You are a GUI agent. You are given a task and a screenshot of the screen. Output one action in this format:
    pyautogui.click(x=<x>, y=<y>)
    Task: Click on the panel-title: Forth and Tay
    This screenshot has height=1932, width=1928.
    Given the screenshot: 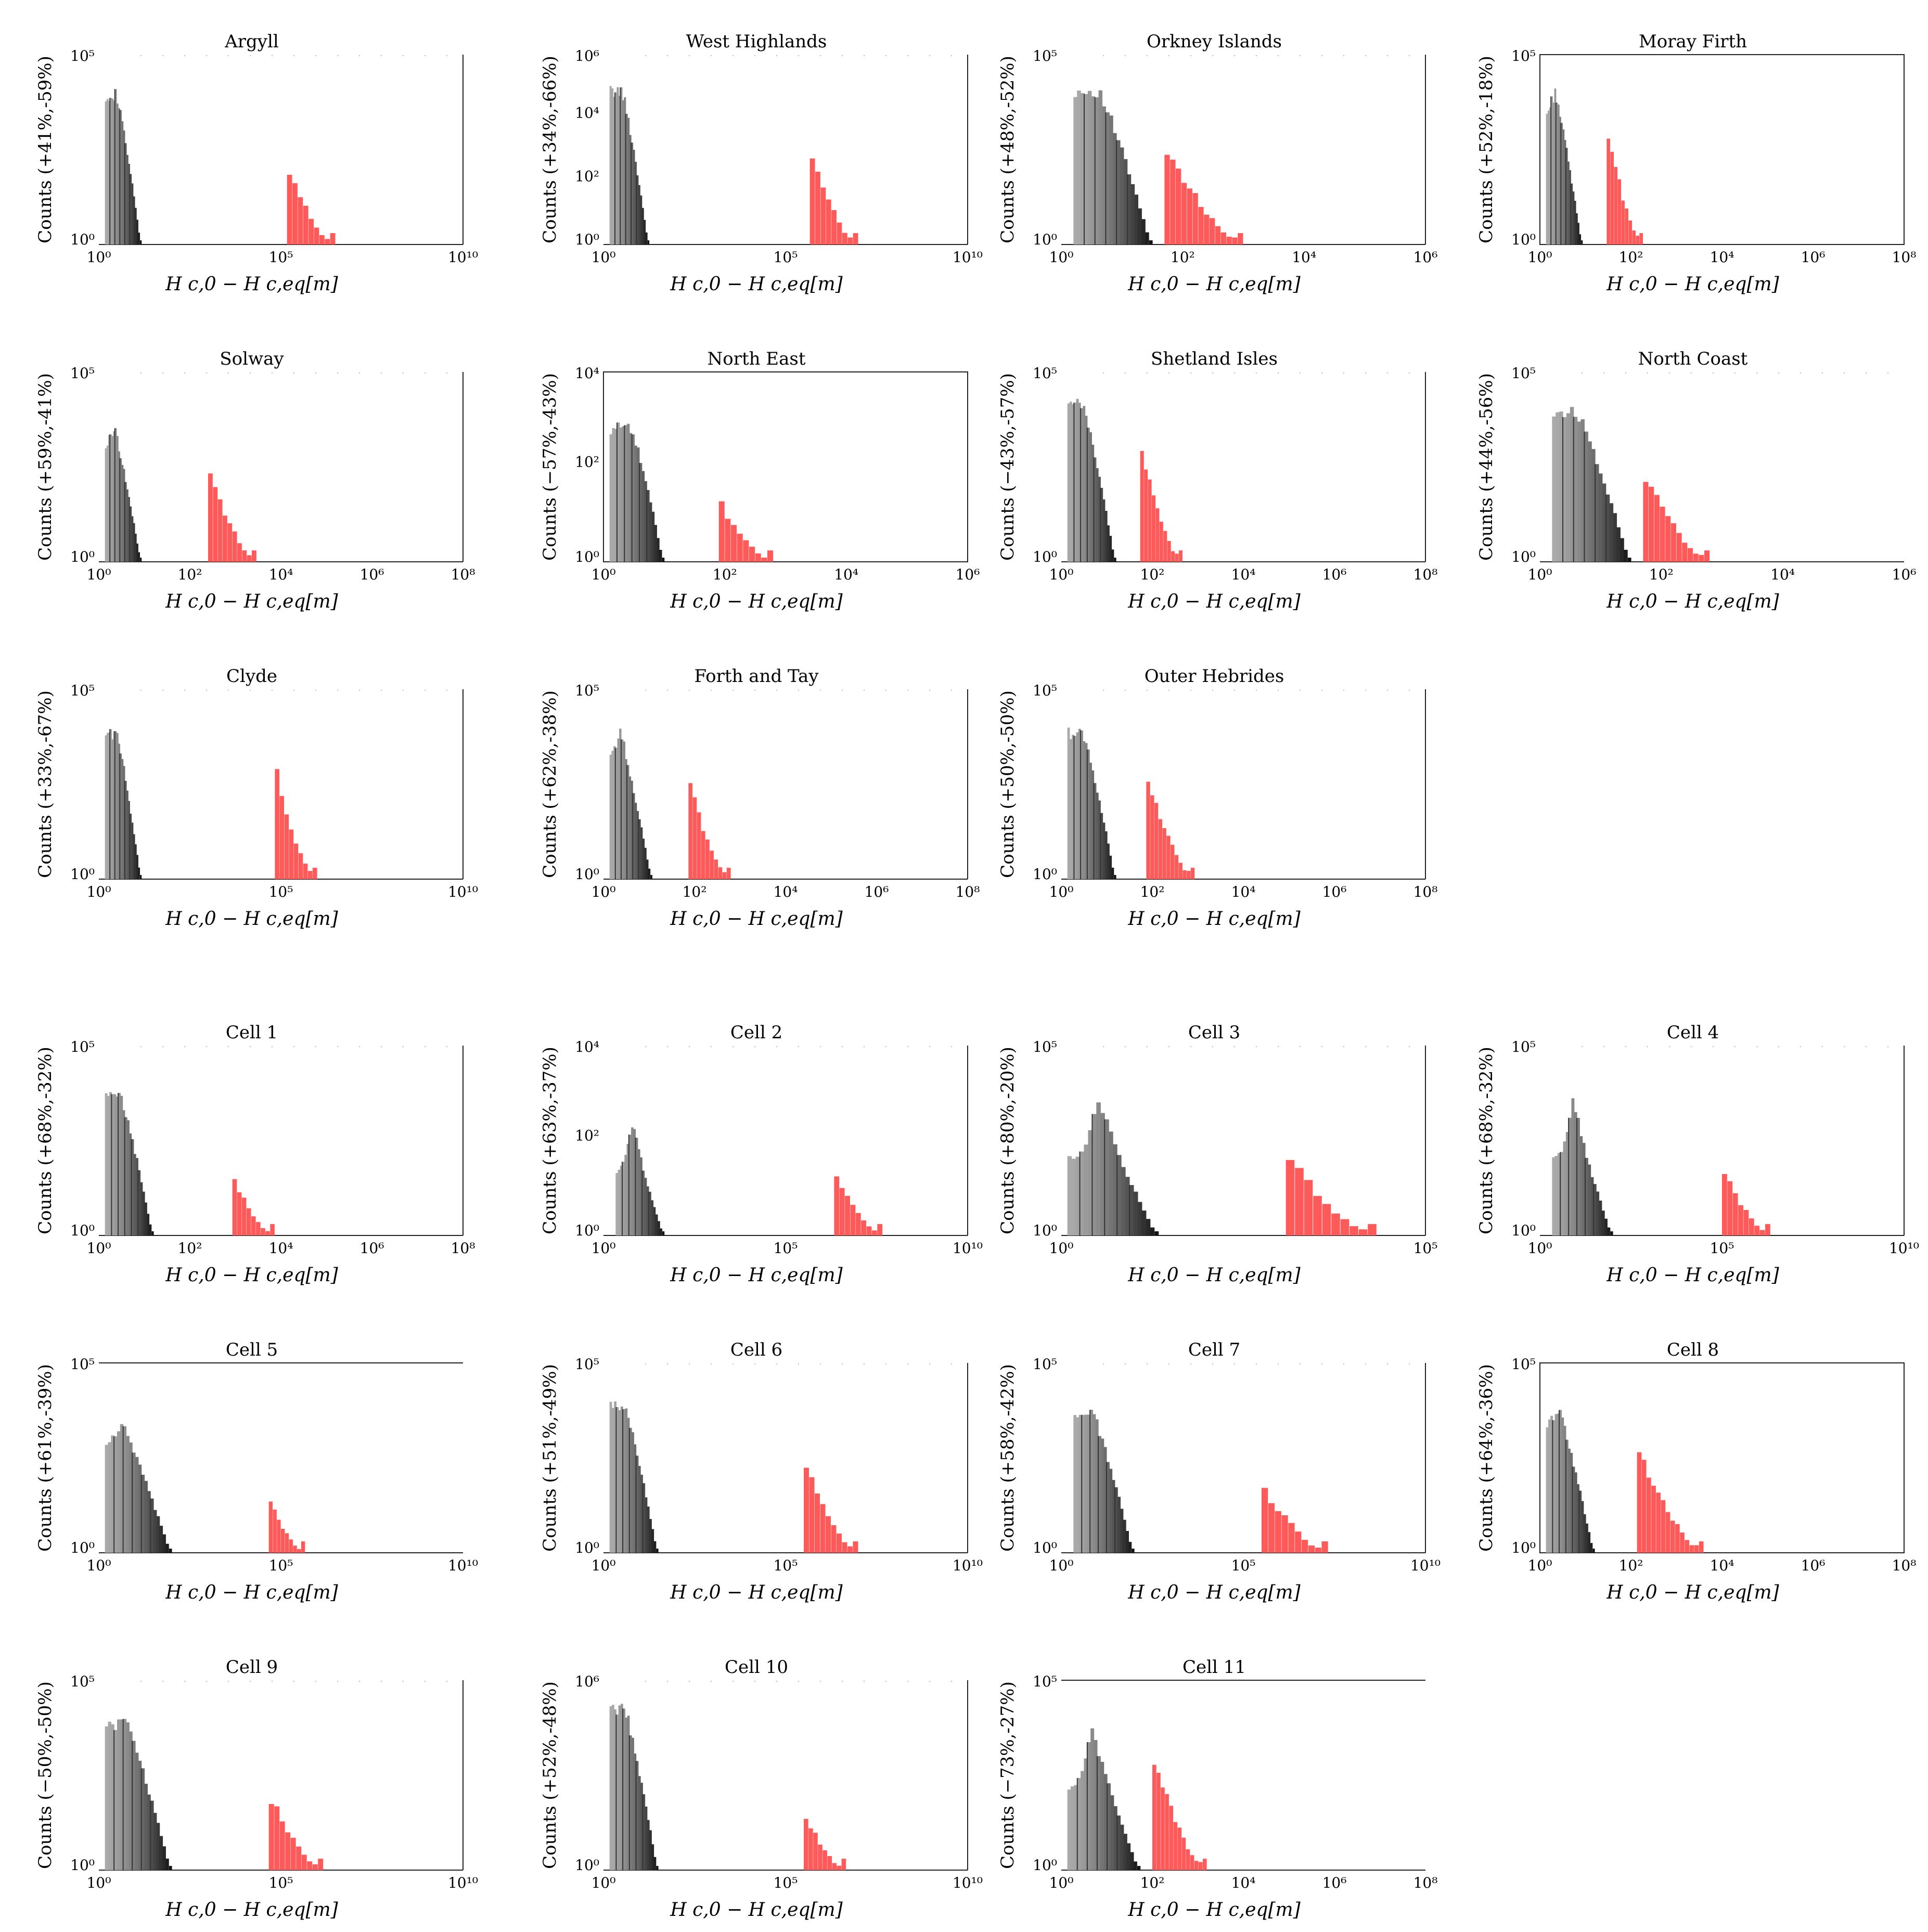 What is the action you would take?
    pyautogui.click(x=756, y=676)
    